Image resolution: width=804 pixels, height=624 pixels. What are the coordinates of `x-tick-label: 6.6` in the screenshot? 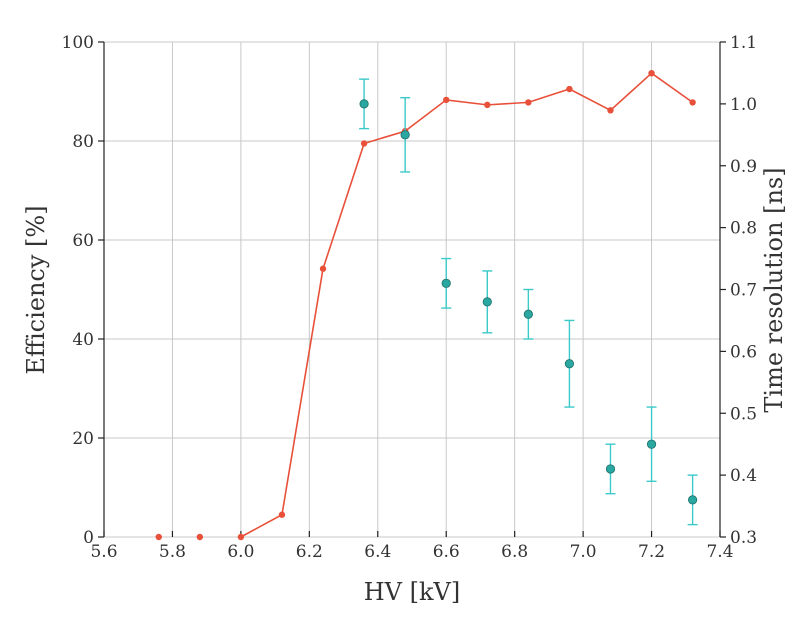 It's located at (446, 552).